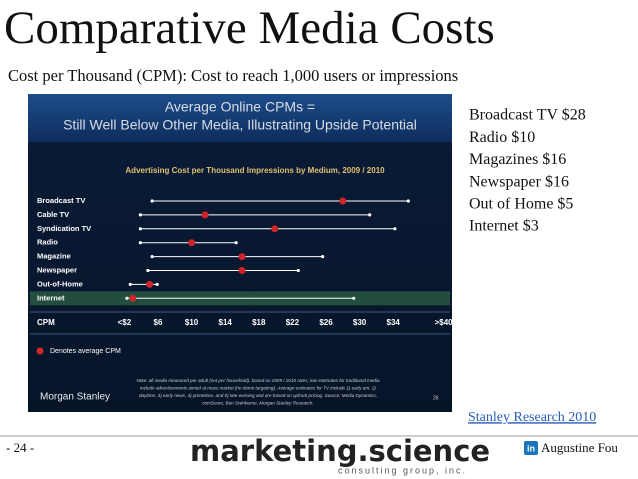 The image size is (638, 479). I want to click on category-label: Magazine, so click(54, 256).